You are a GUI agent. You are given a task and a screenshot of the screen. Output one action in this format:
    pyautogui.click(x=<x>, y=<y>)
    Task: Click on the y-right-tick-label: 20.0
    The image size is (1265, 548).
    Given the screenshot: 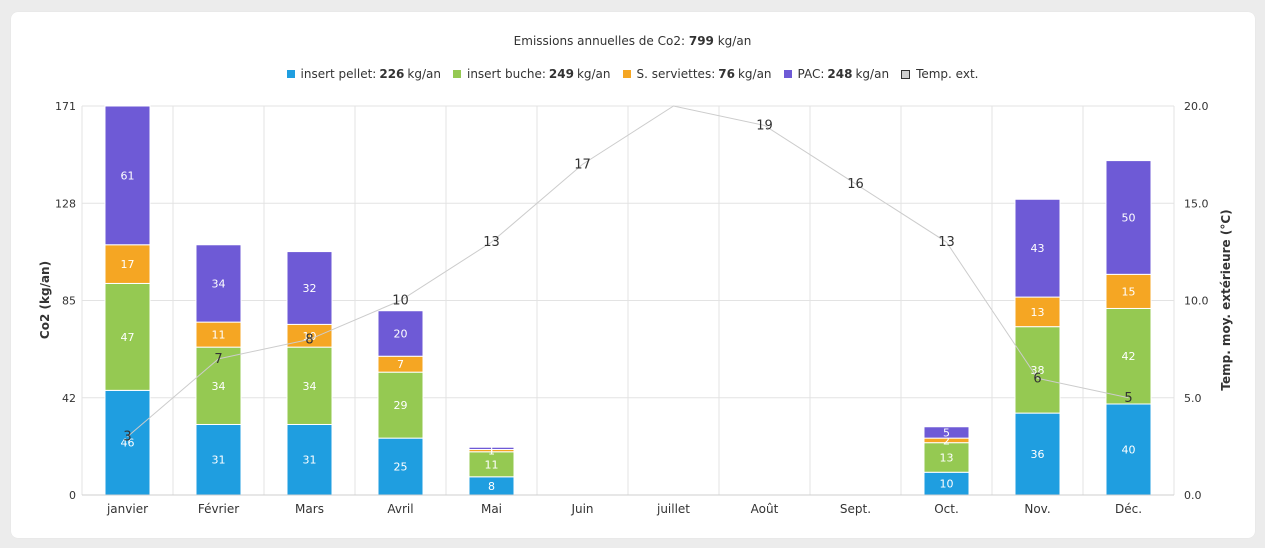 What is the action you would take?
    pyautogui.click(x=1196, y=106)
    